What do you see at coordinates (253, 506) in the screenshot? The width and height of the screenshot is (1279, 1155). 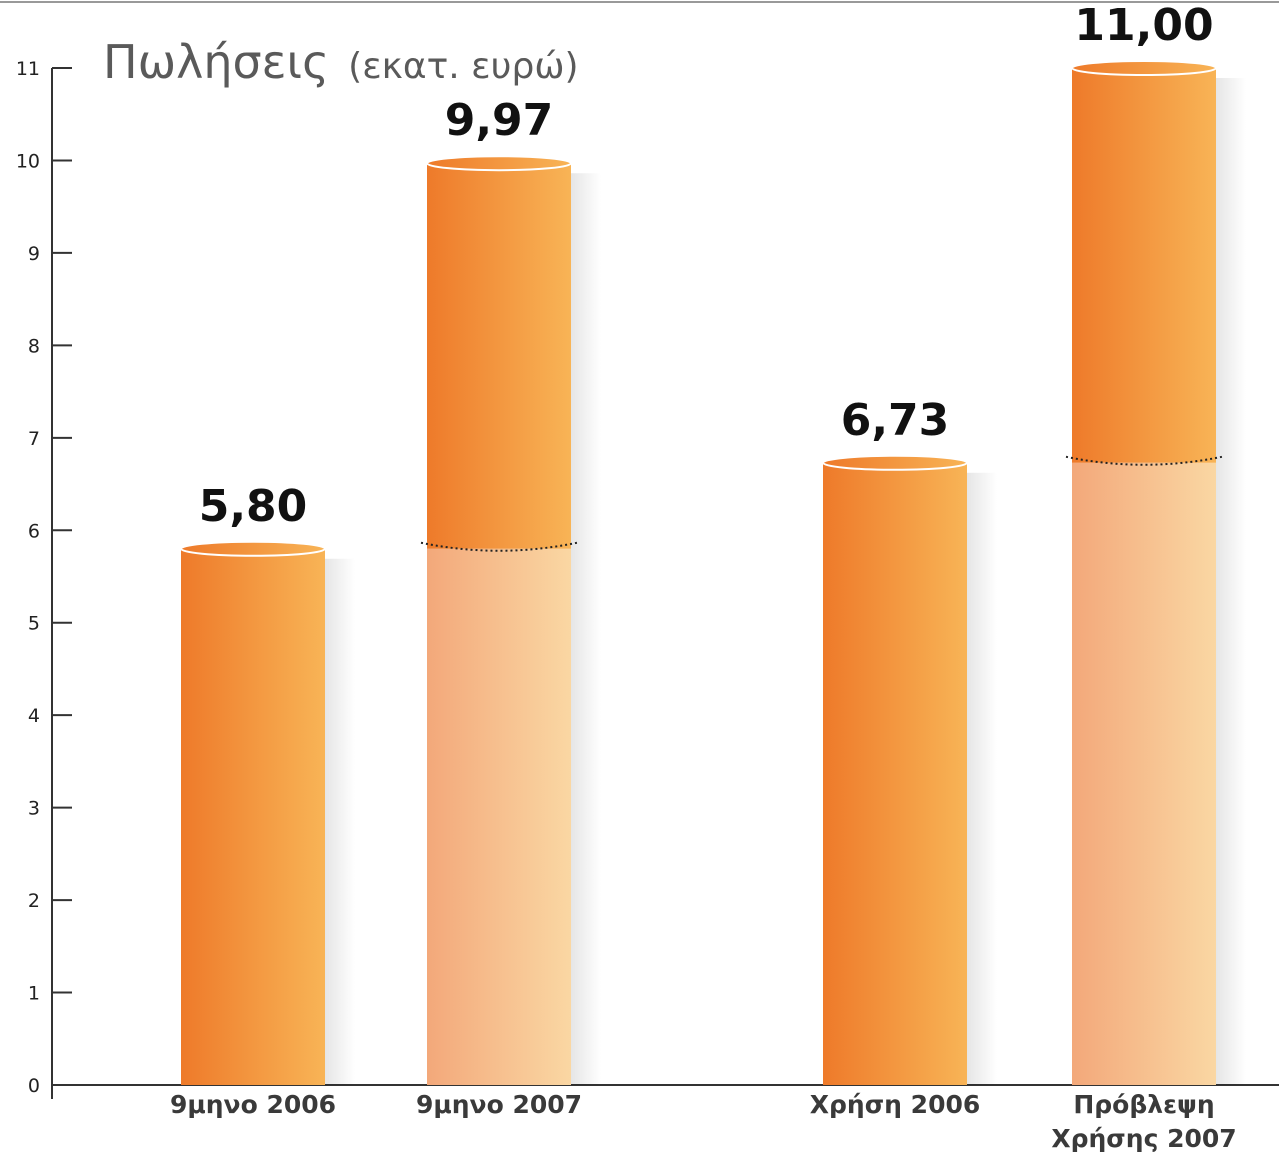 I see `bar-value-label: 5,80` at bounding box center [253, 506].